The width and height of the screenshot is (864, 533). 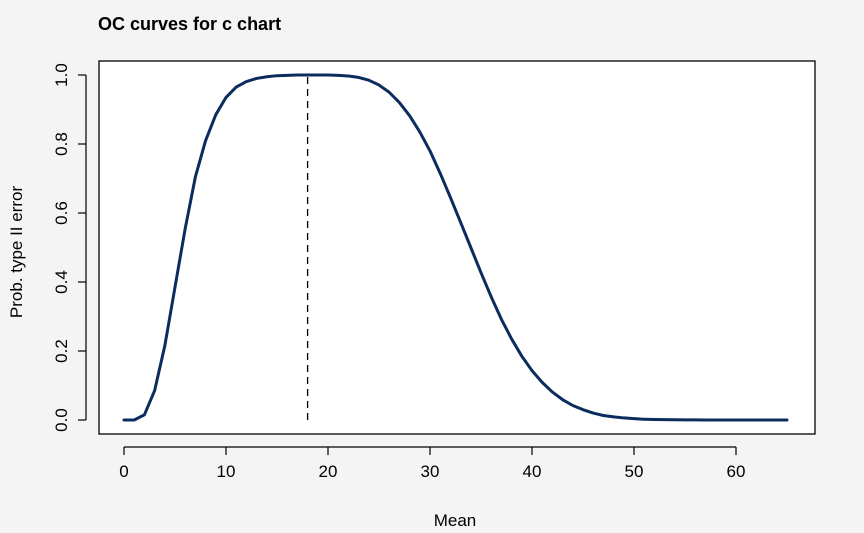 I want to click on x-tick-label: 20, so click(x=328, y=471).